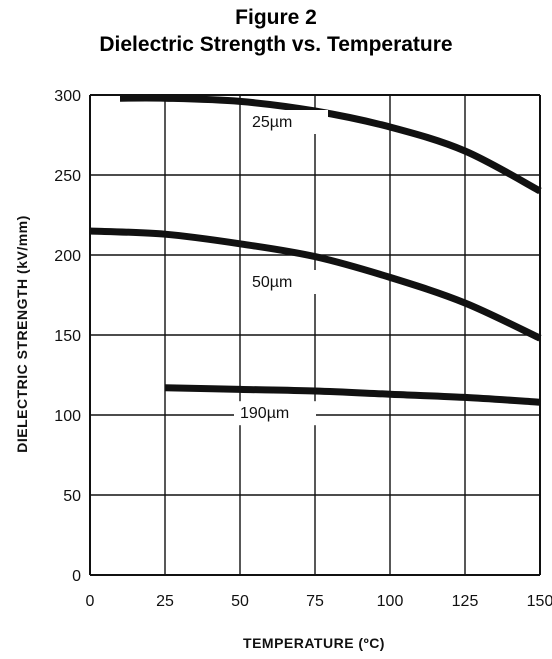 The image size is (552, 659). I want to click on series-label-2: 50µm, so click(272, 282).